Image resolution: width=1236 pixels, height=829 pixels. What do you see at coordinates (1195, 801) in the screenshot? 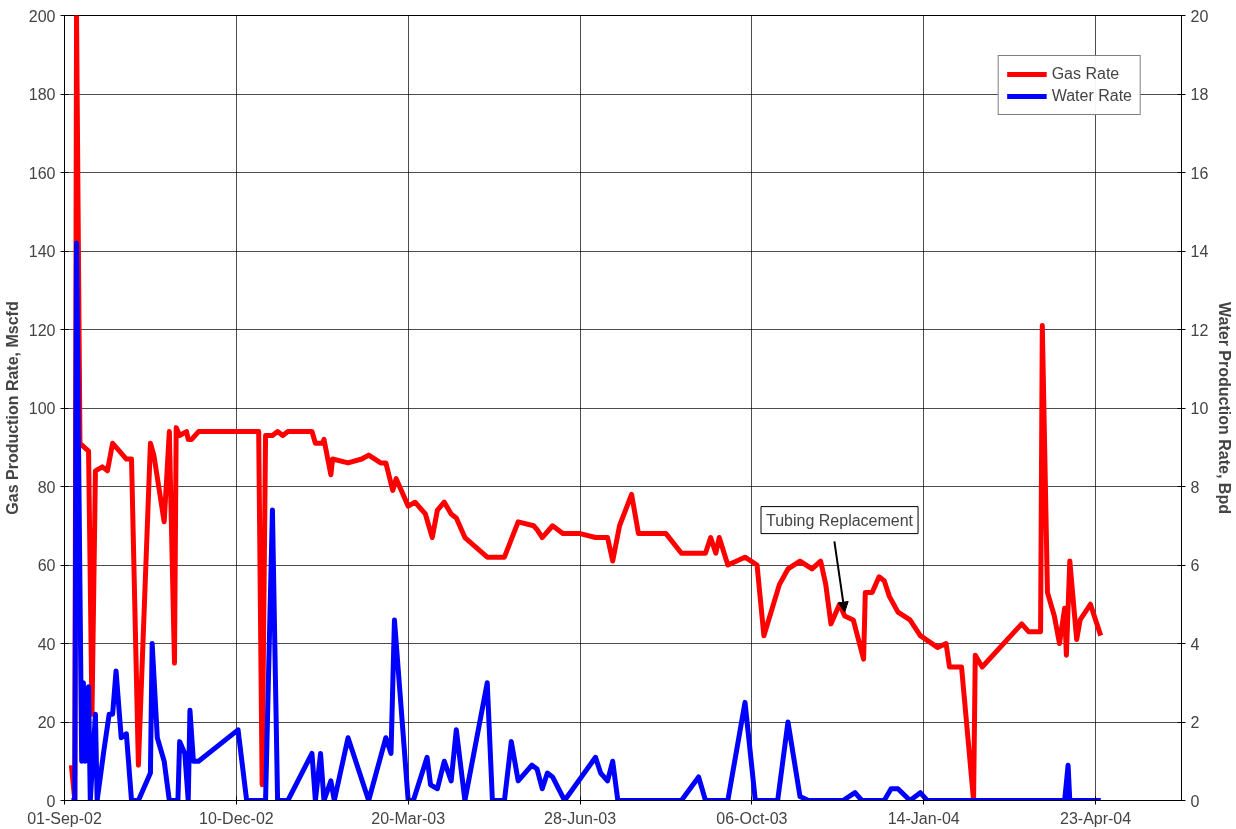
I see `y2-tick-label: 0` at bounding box center [1195, 801].